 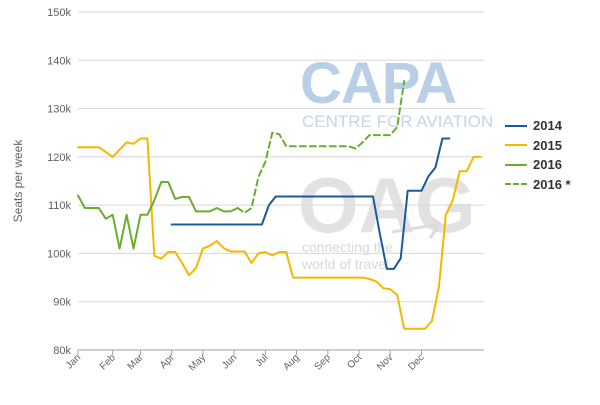 I want to click on y-tick-label: 130k, so click(x=59, y=110).